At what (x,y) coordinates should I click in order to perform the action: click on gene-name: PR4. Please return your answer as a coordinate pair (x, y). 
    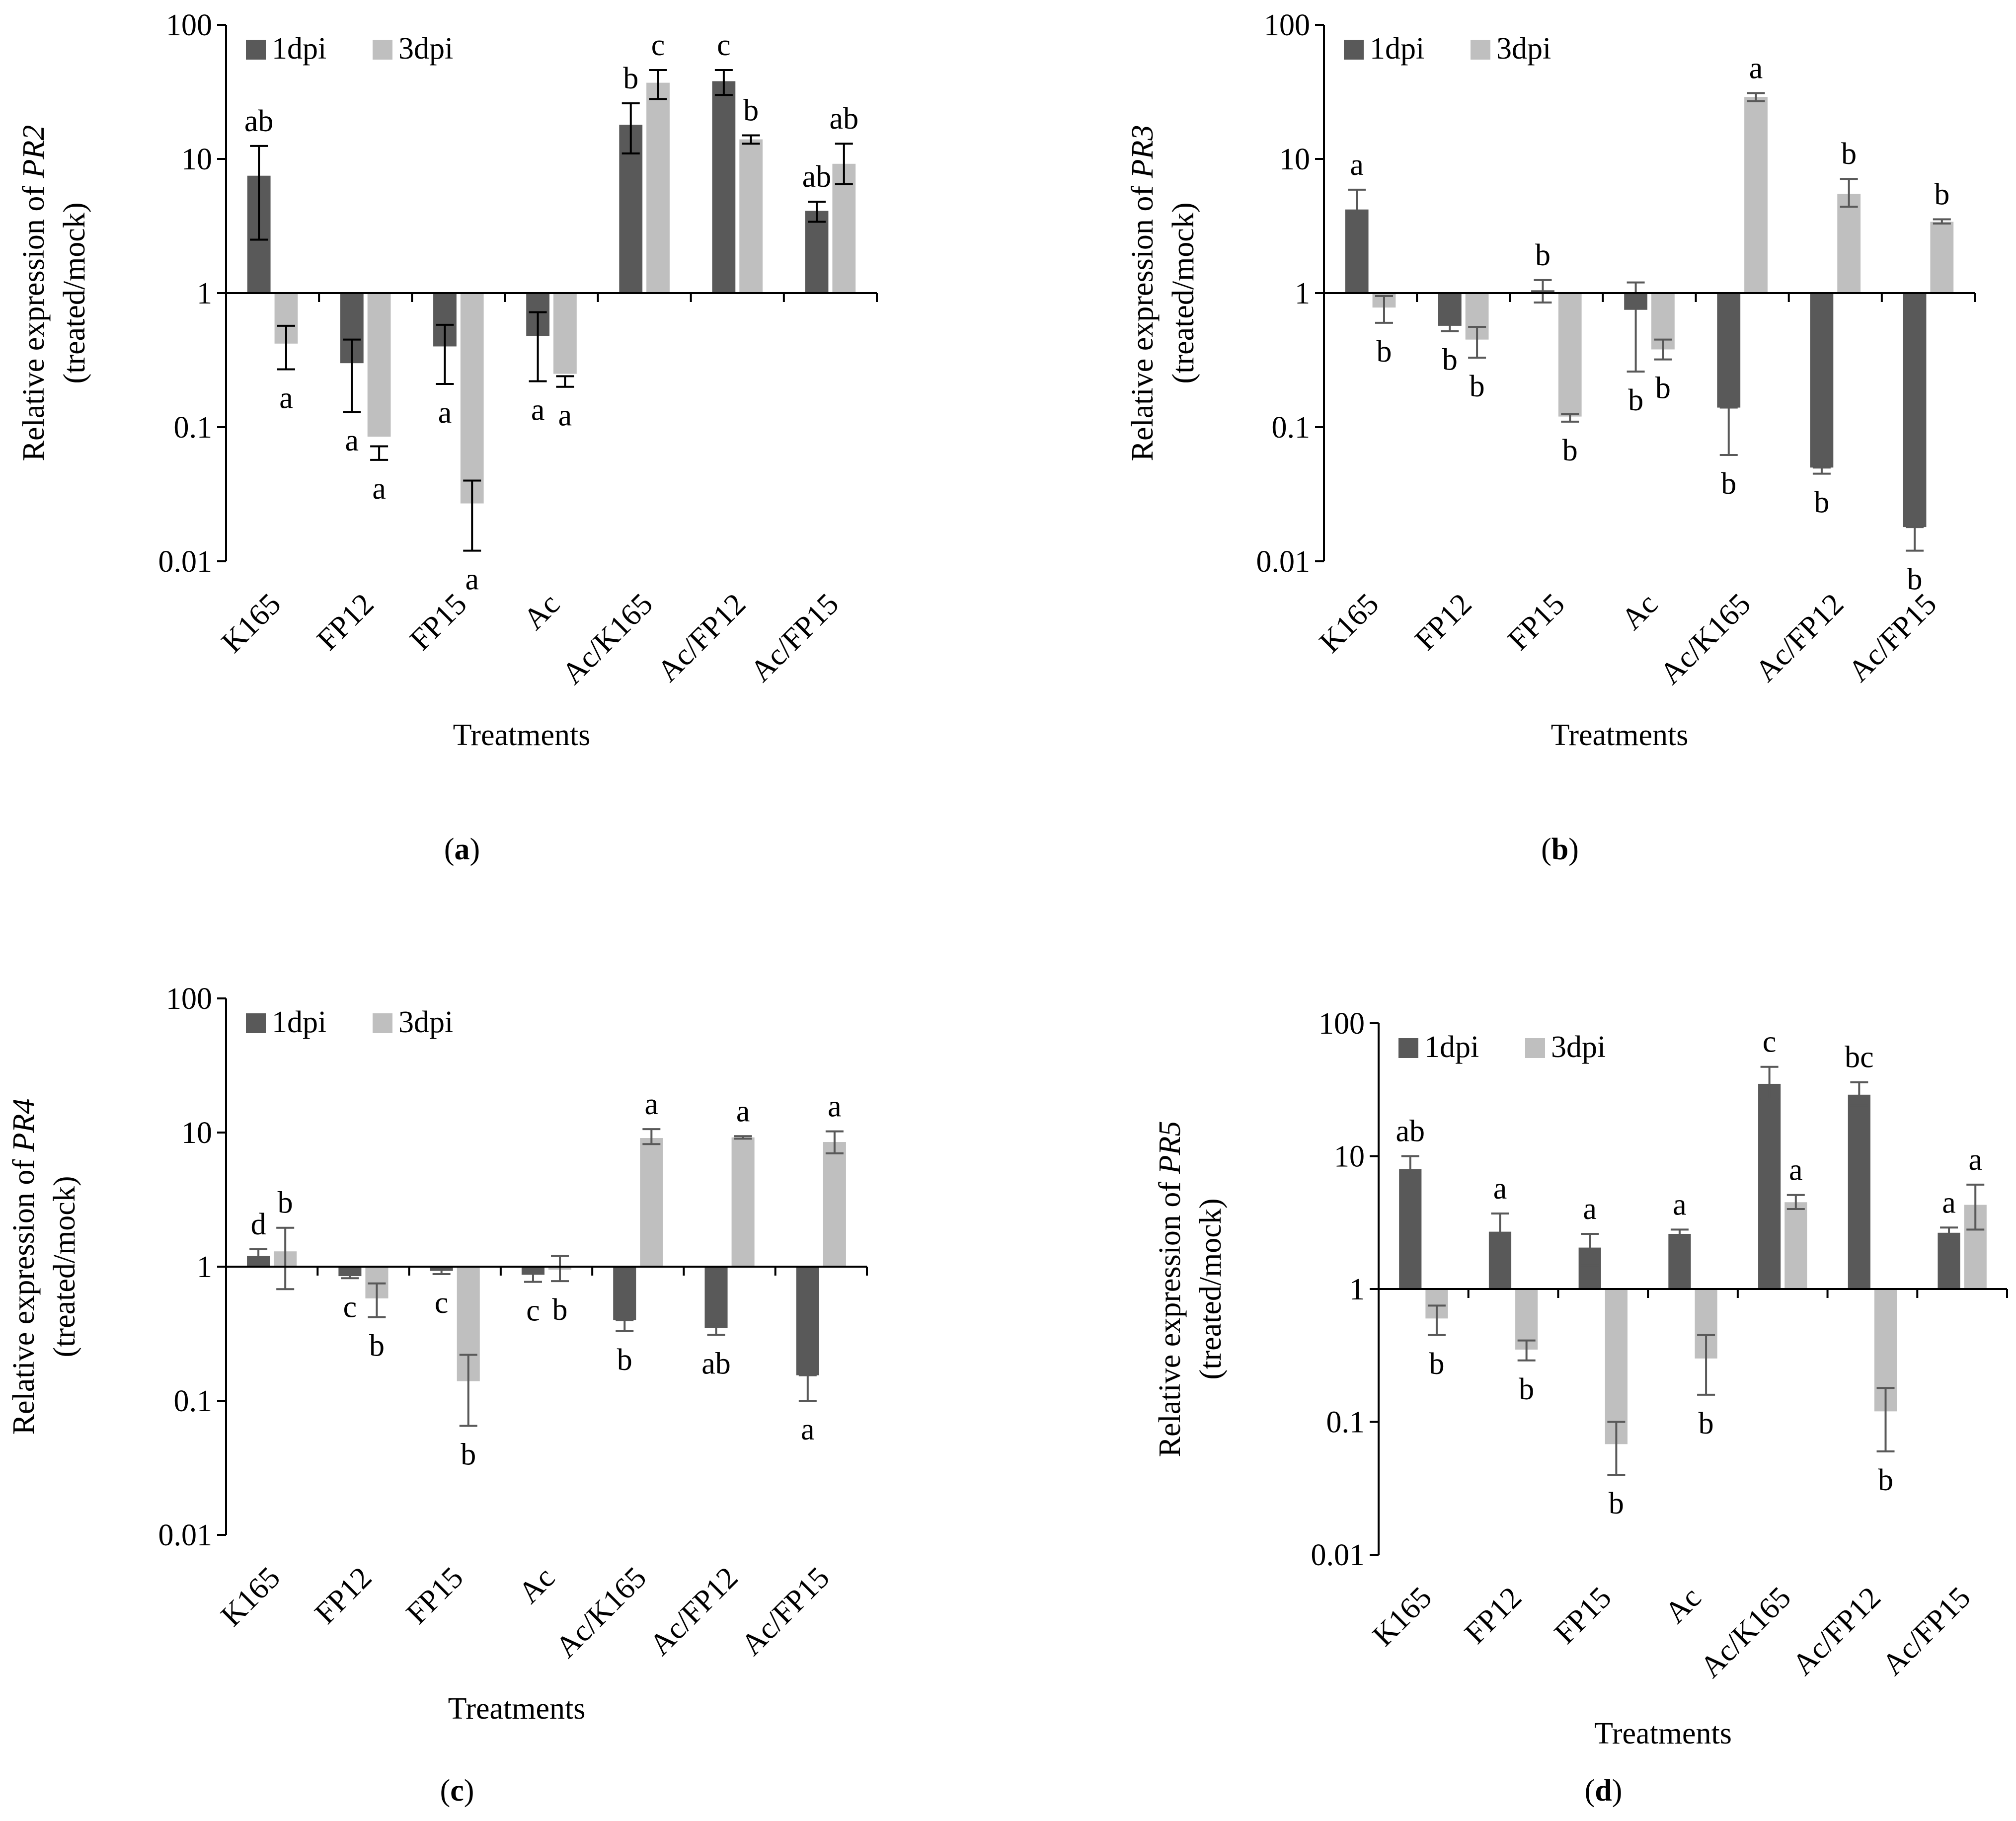
    Looking at the image, I should click on (24, 1125).